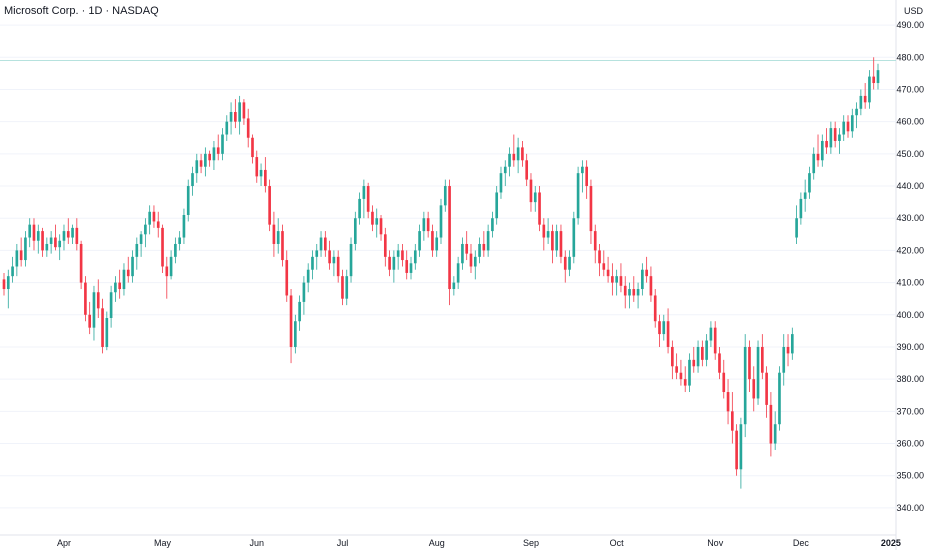 This screenshot has height=550, width=932. What do you see at coordinates (910, 411) in the screenshot?
I see `y-tick-label: 370.00` at bounding box center [910, 411].